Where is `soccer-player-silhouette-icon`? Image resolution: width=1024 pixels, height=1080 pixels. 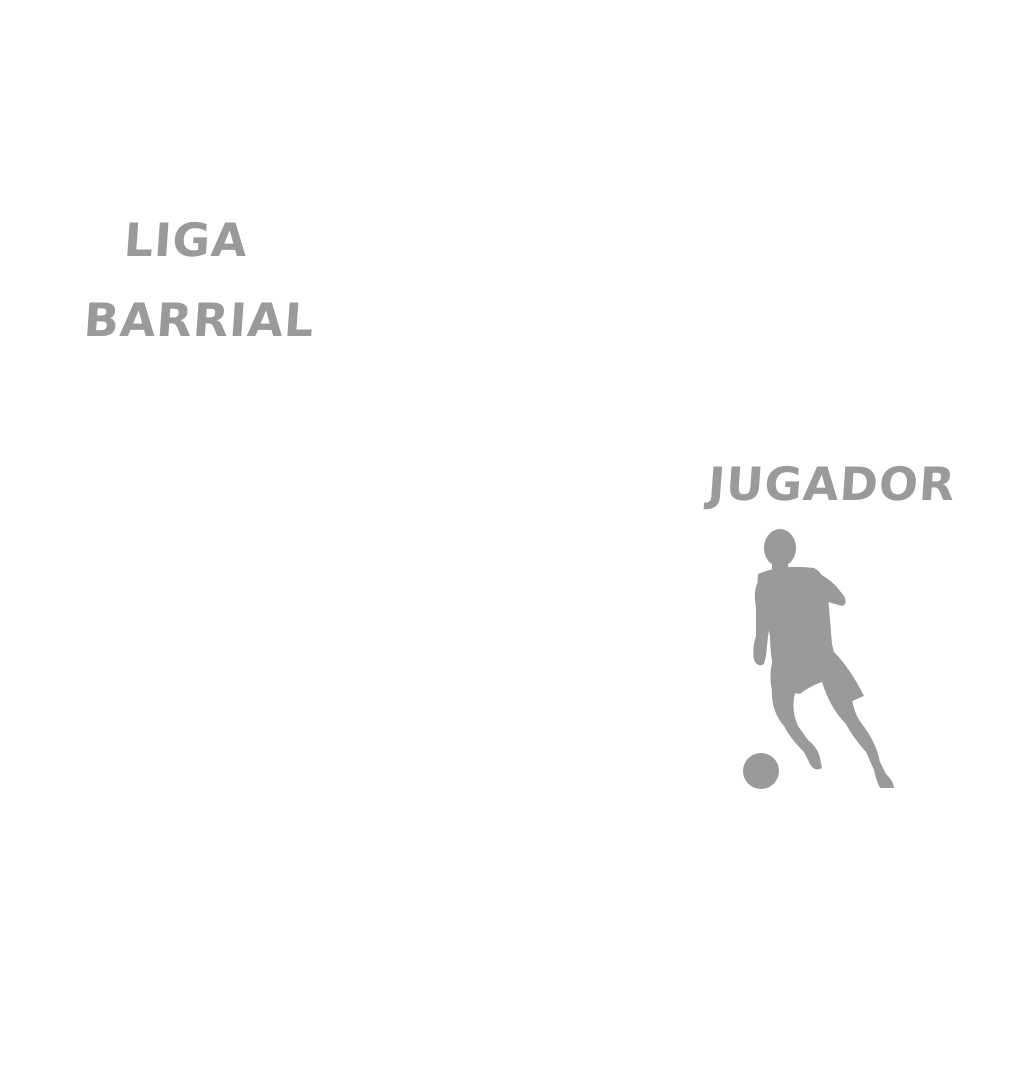 soccer-player-silhouette-icon is located at coordinates (818, 659).